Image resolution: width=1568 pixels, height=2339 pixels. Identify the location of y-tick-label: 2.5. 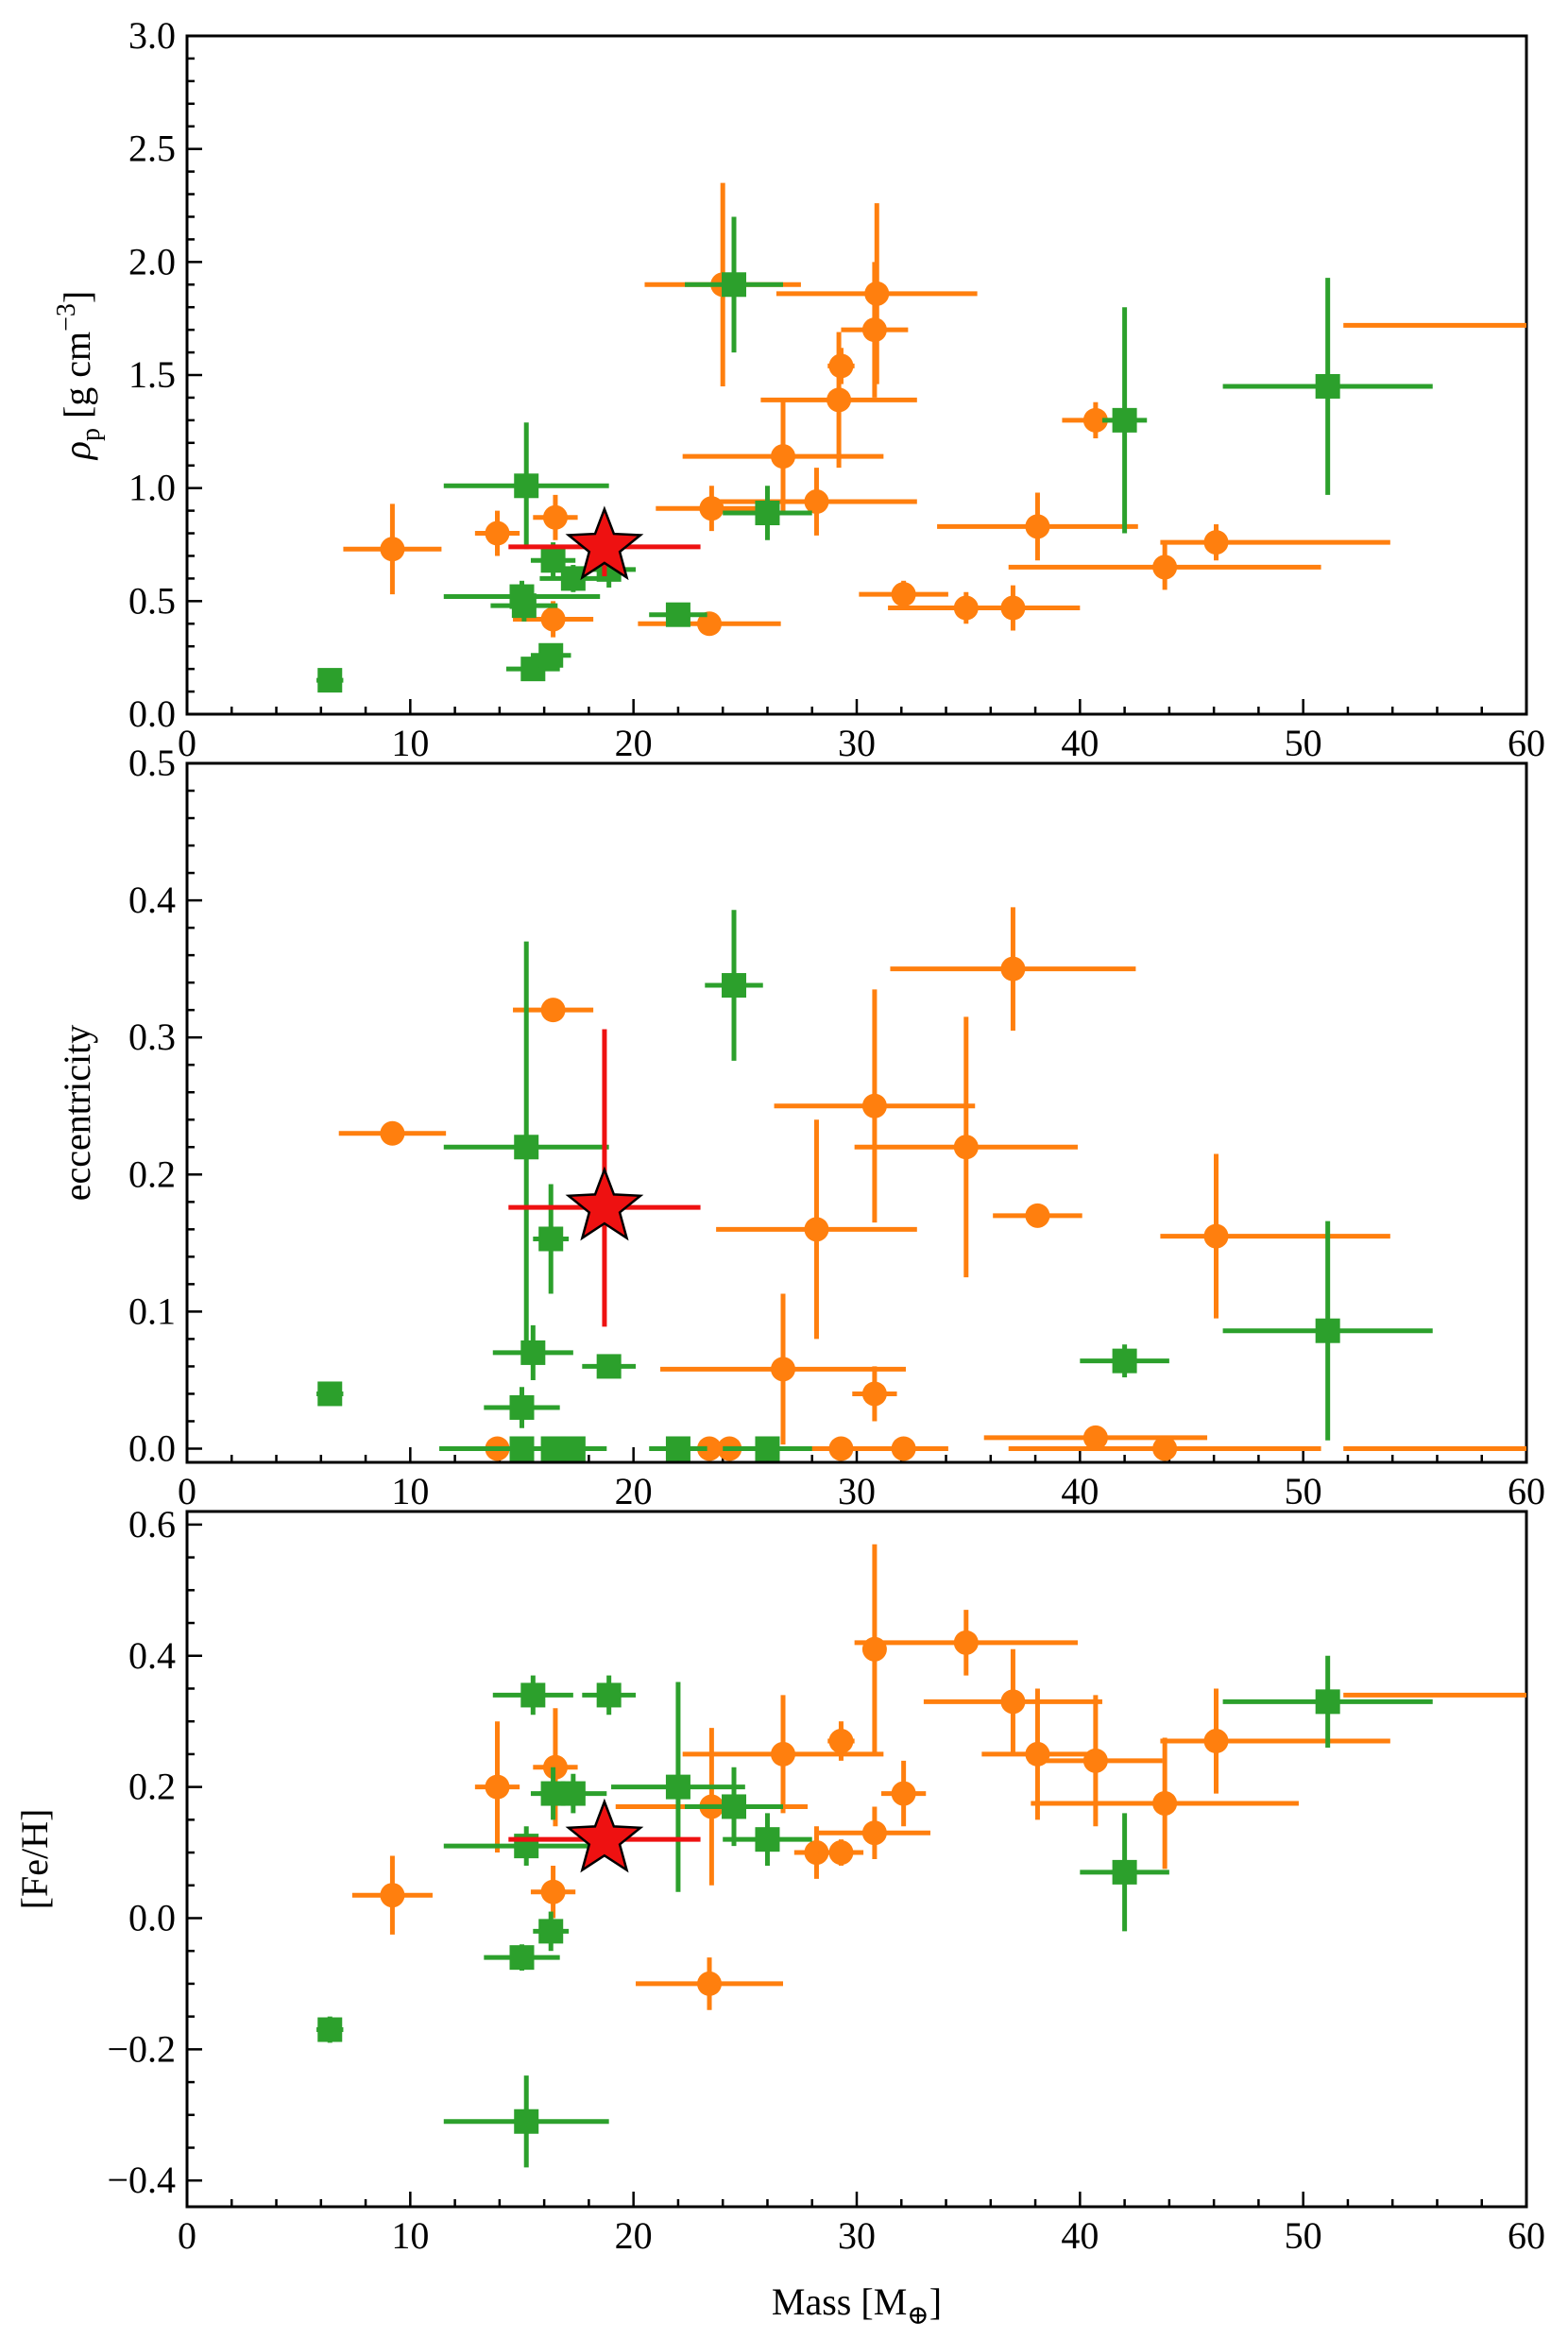
(152, 149).